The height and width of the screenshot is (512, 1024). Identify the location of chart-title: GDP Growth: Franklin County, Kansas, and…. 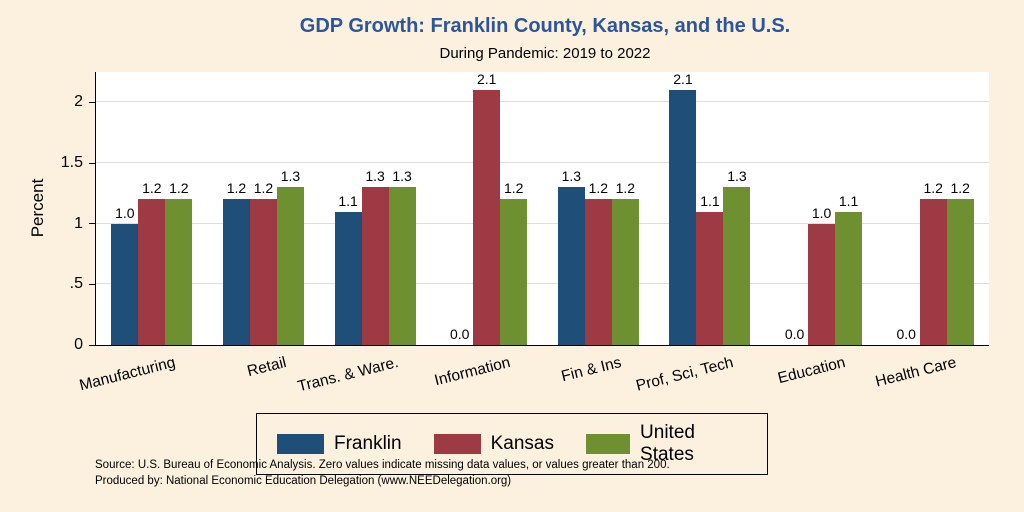
(545, 26).